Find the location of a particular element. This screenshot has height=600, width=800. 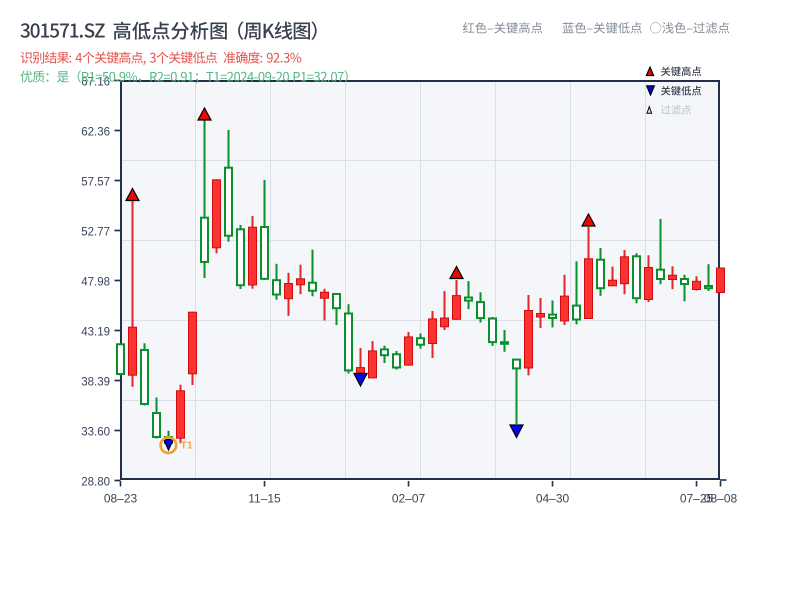

svg-text: T1 is located at coordinates (187, 446).